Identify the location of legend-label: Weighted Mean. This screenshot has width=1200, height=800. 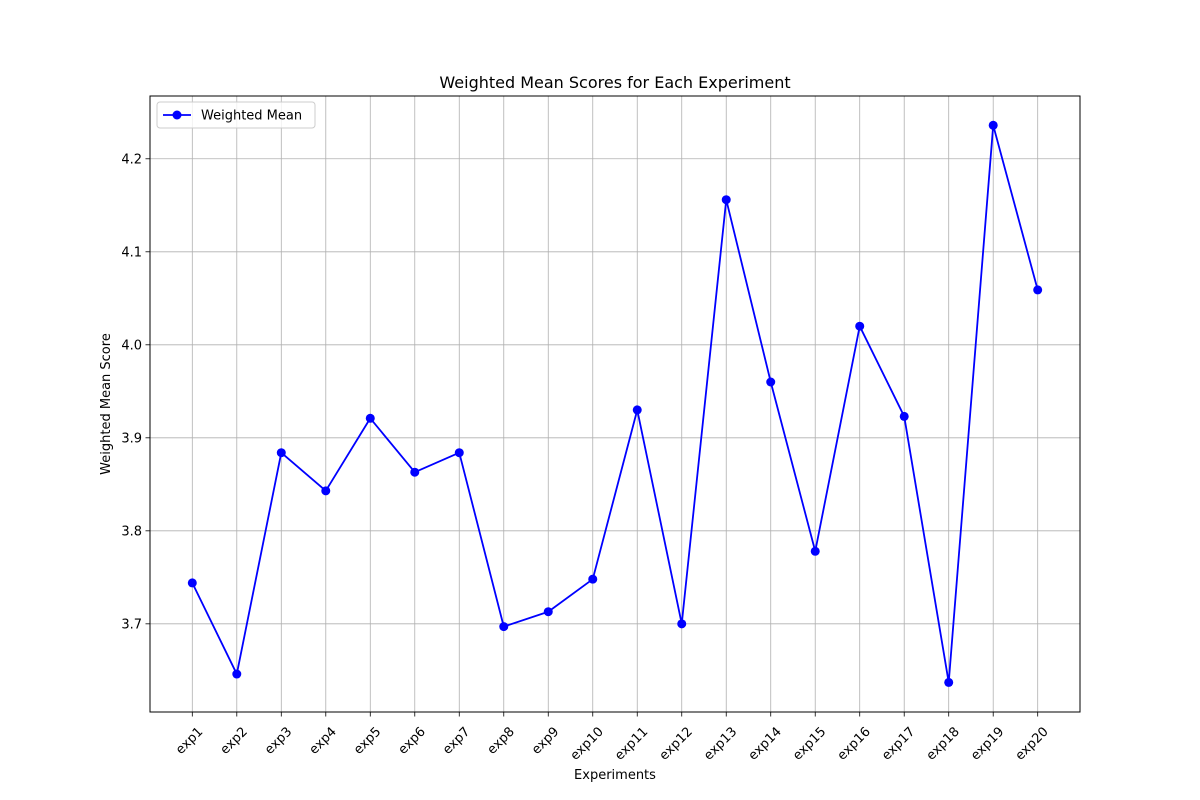
(251, 116).